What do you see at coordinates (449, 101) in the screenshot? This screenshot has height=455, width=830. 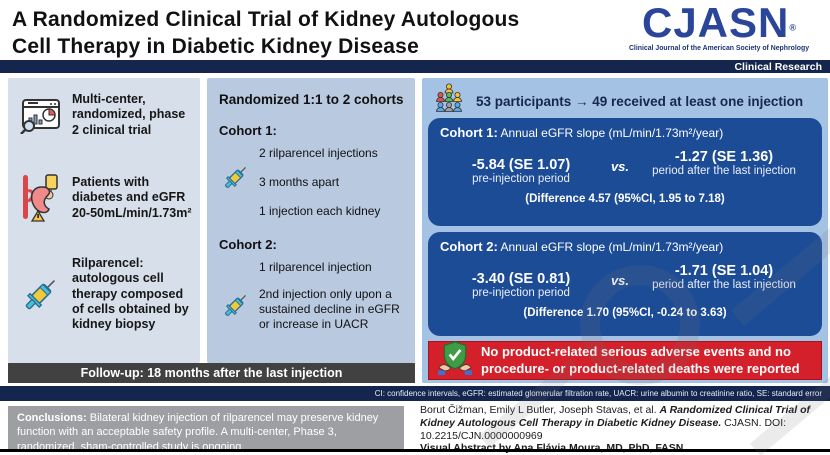 I see `participants-group-icon` at bounding box center [449, 101].